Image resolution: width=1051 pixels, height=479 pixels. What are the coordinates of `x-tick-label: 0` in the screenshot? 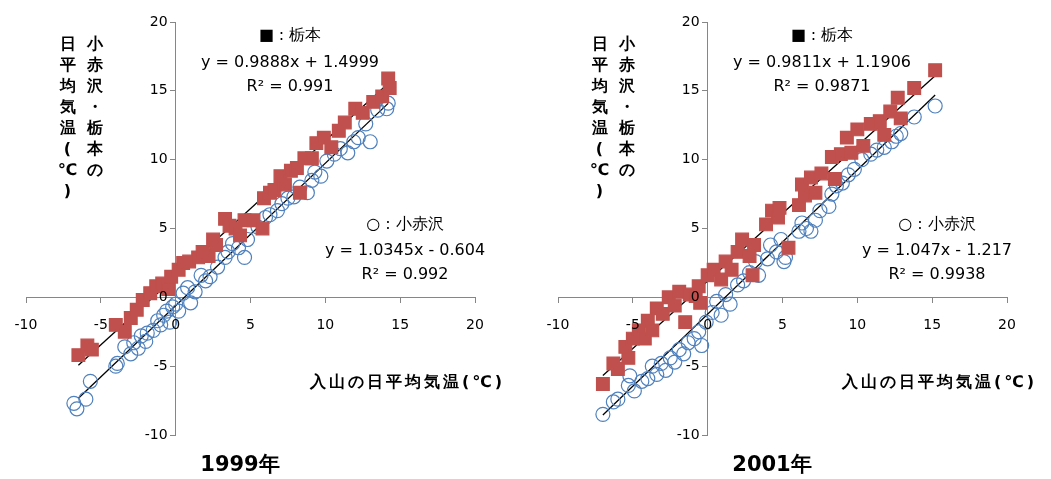 It's located at (708, 323).